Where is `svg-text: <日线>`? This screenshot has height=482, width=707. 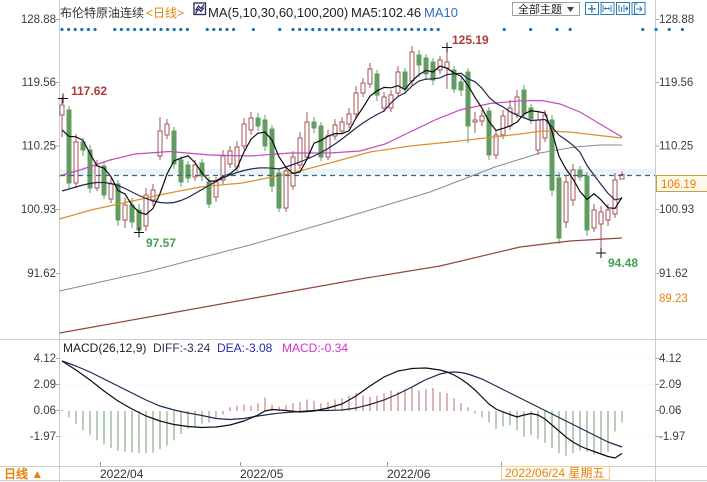
svg-text: <日线> is located at coordinates (165, 13).